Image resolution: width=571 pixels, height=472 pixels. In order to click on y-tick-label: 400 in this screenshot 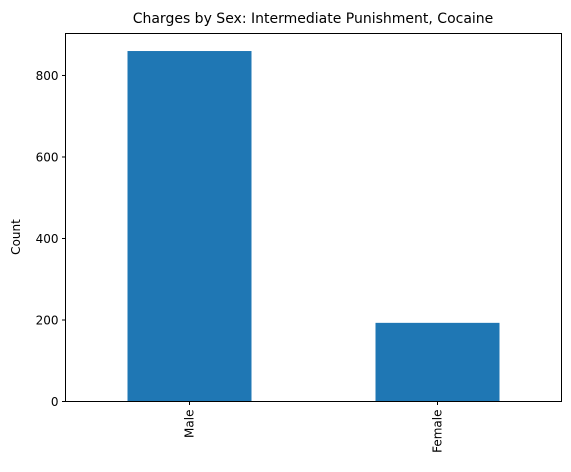, I will do `click(47, 239)`.